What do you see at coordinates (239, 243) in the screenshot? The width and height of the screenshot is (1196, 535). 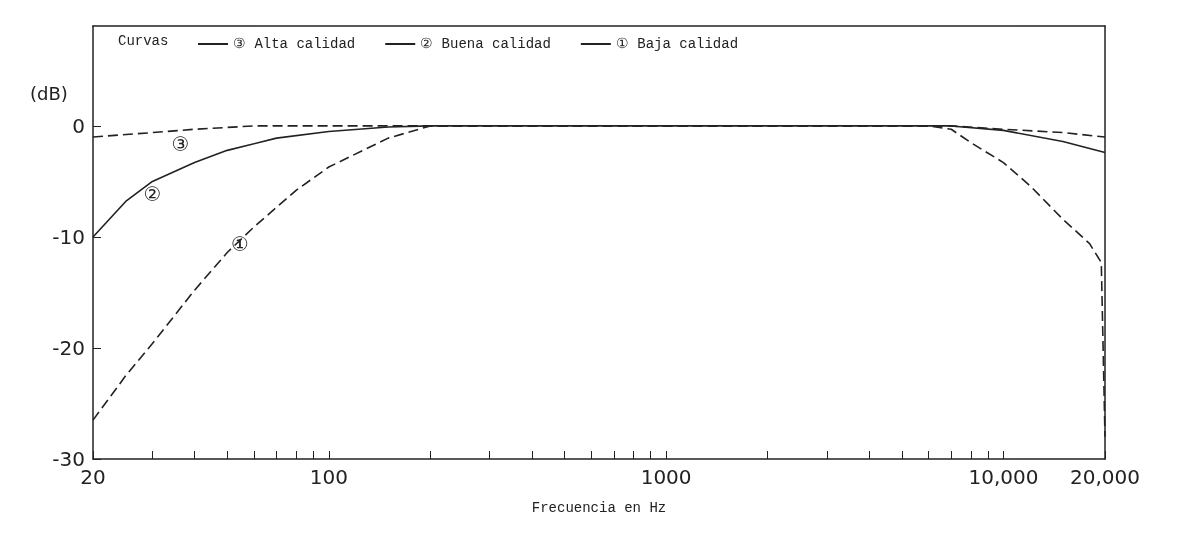 I see `annotation: ①` at bounding box center [239, 243].